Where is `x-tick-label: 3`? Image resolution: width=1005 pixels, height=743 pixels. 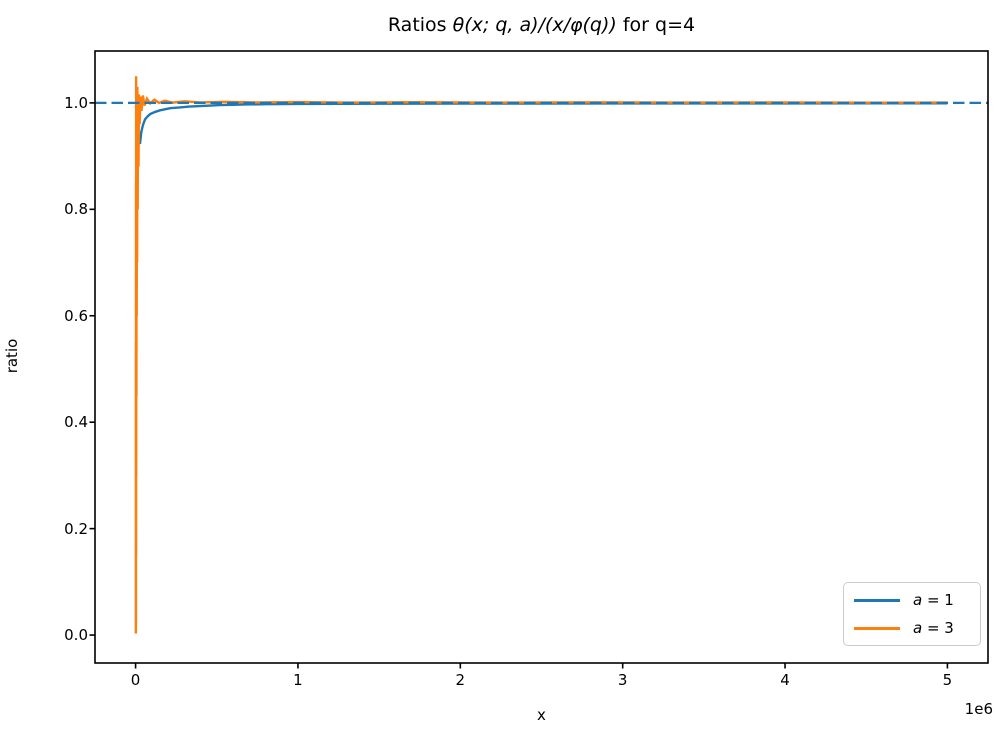
x-tick-label: 3 is located at coordinates (622, 680).